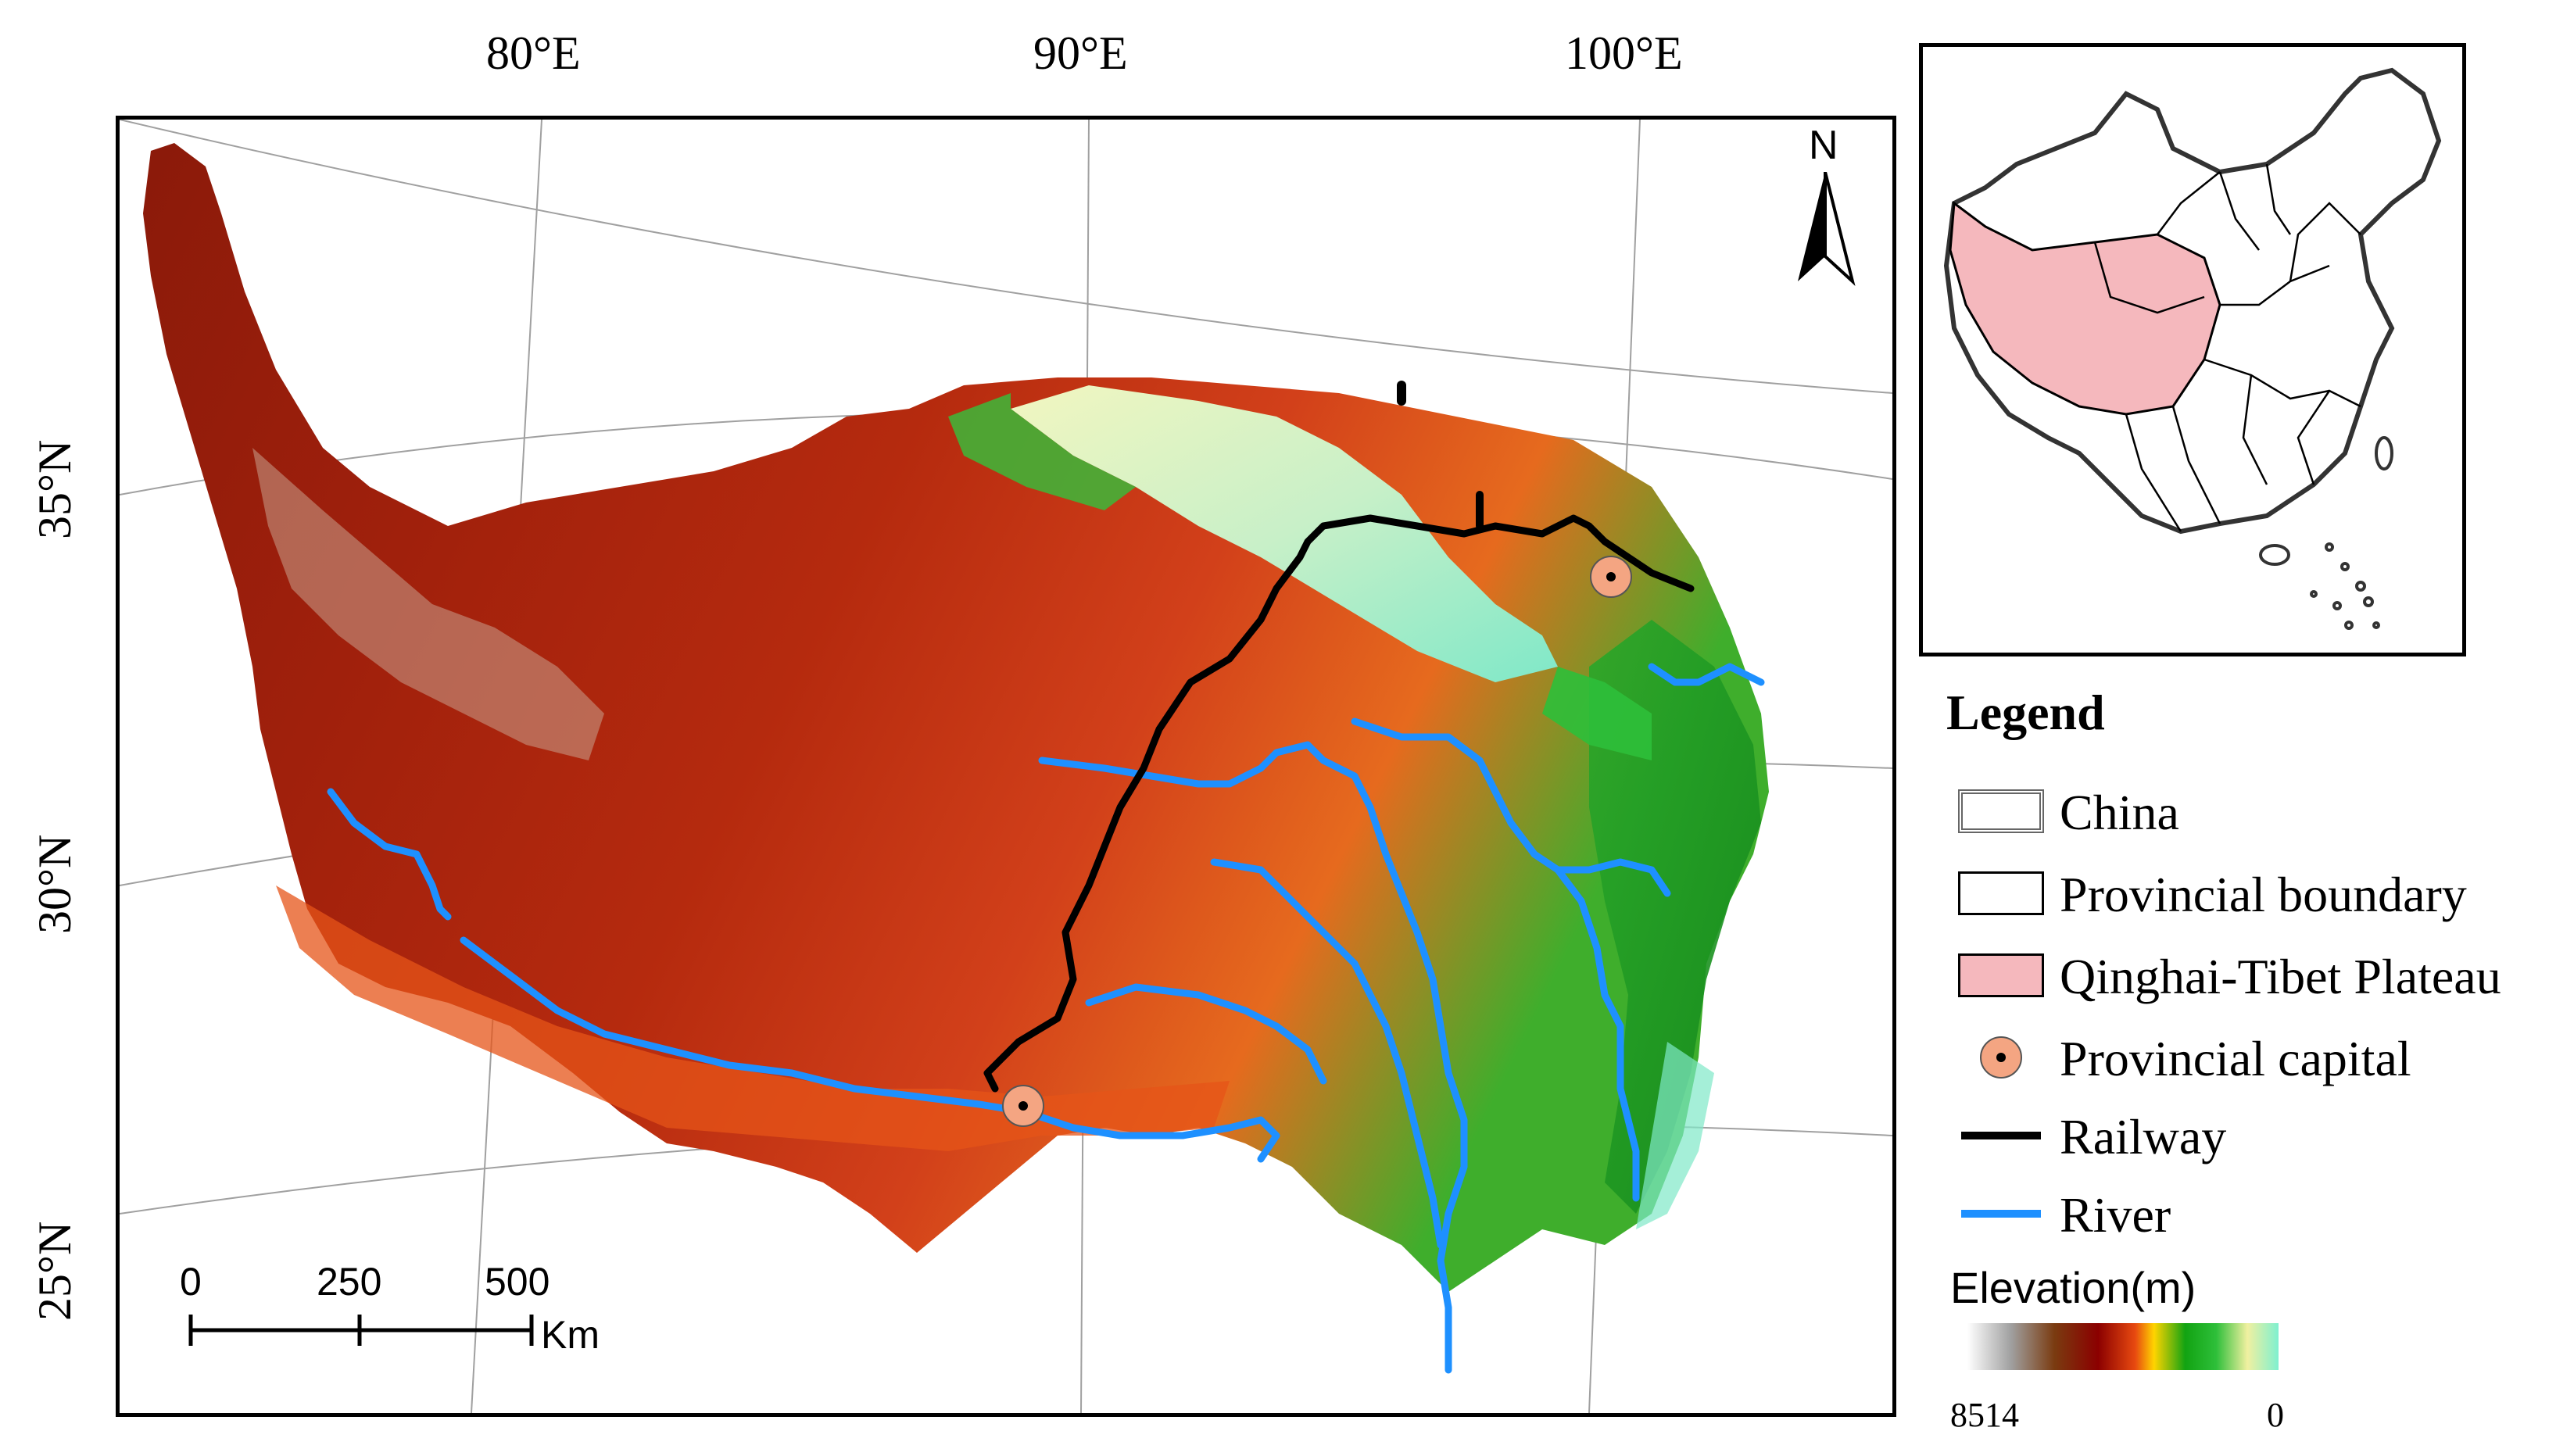 This screenshot has height=1456, width=2574. I want to click on legend-label-capital: Provincial capital, so click(2235, 1058).